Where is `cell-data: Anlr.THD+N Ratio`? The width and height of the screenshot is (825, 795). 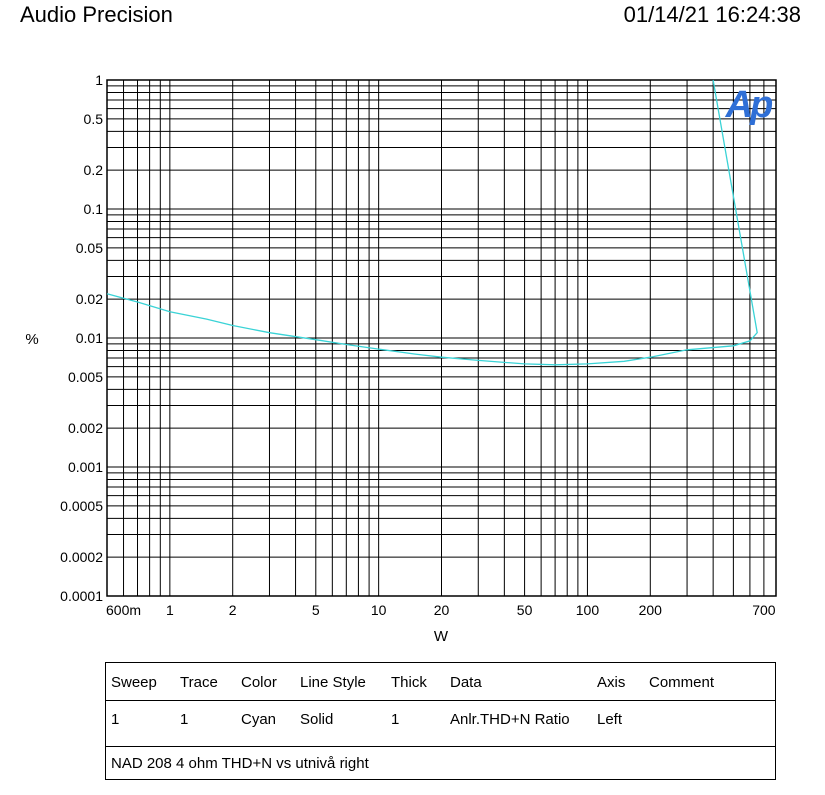 cell-data: Anlr.THD+N Ratio is located at coordinates (510, 719).